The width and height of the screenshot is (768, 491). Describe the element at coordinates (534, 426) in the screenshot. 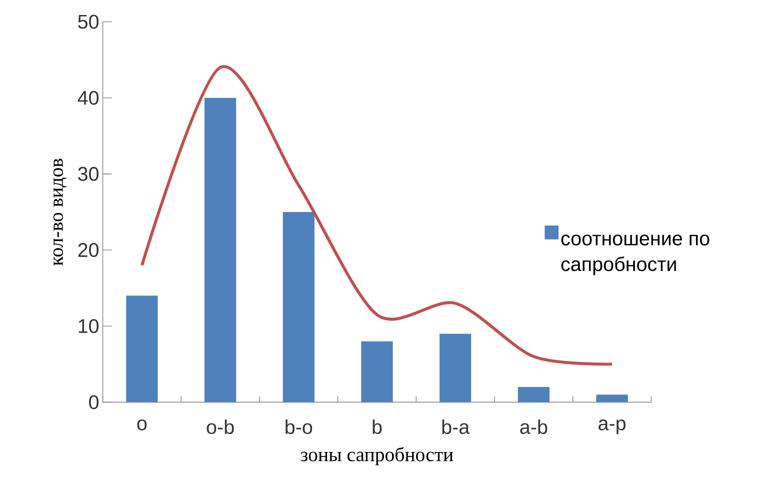

I see `x-tick-label: a-b` at that location.